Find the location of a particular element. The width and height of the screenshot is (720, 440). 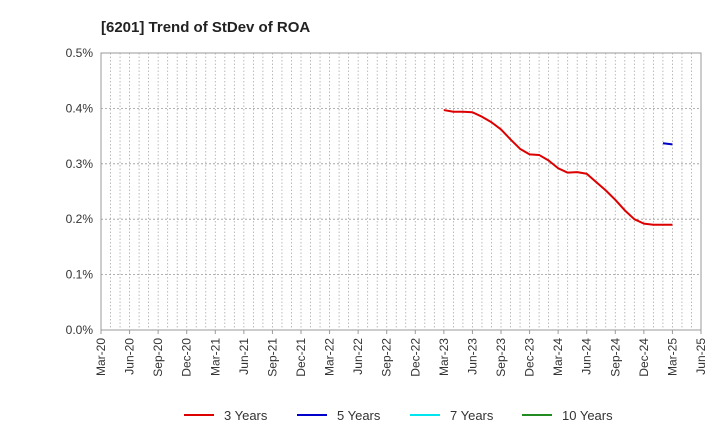

legend-label: 5 Years is located at coordinates (359, 415).